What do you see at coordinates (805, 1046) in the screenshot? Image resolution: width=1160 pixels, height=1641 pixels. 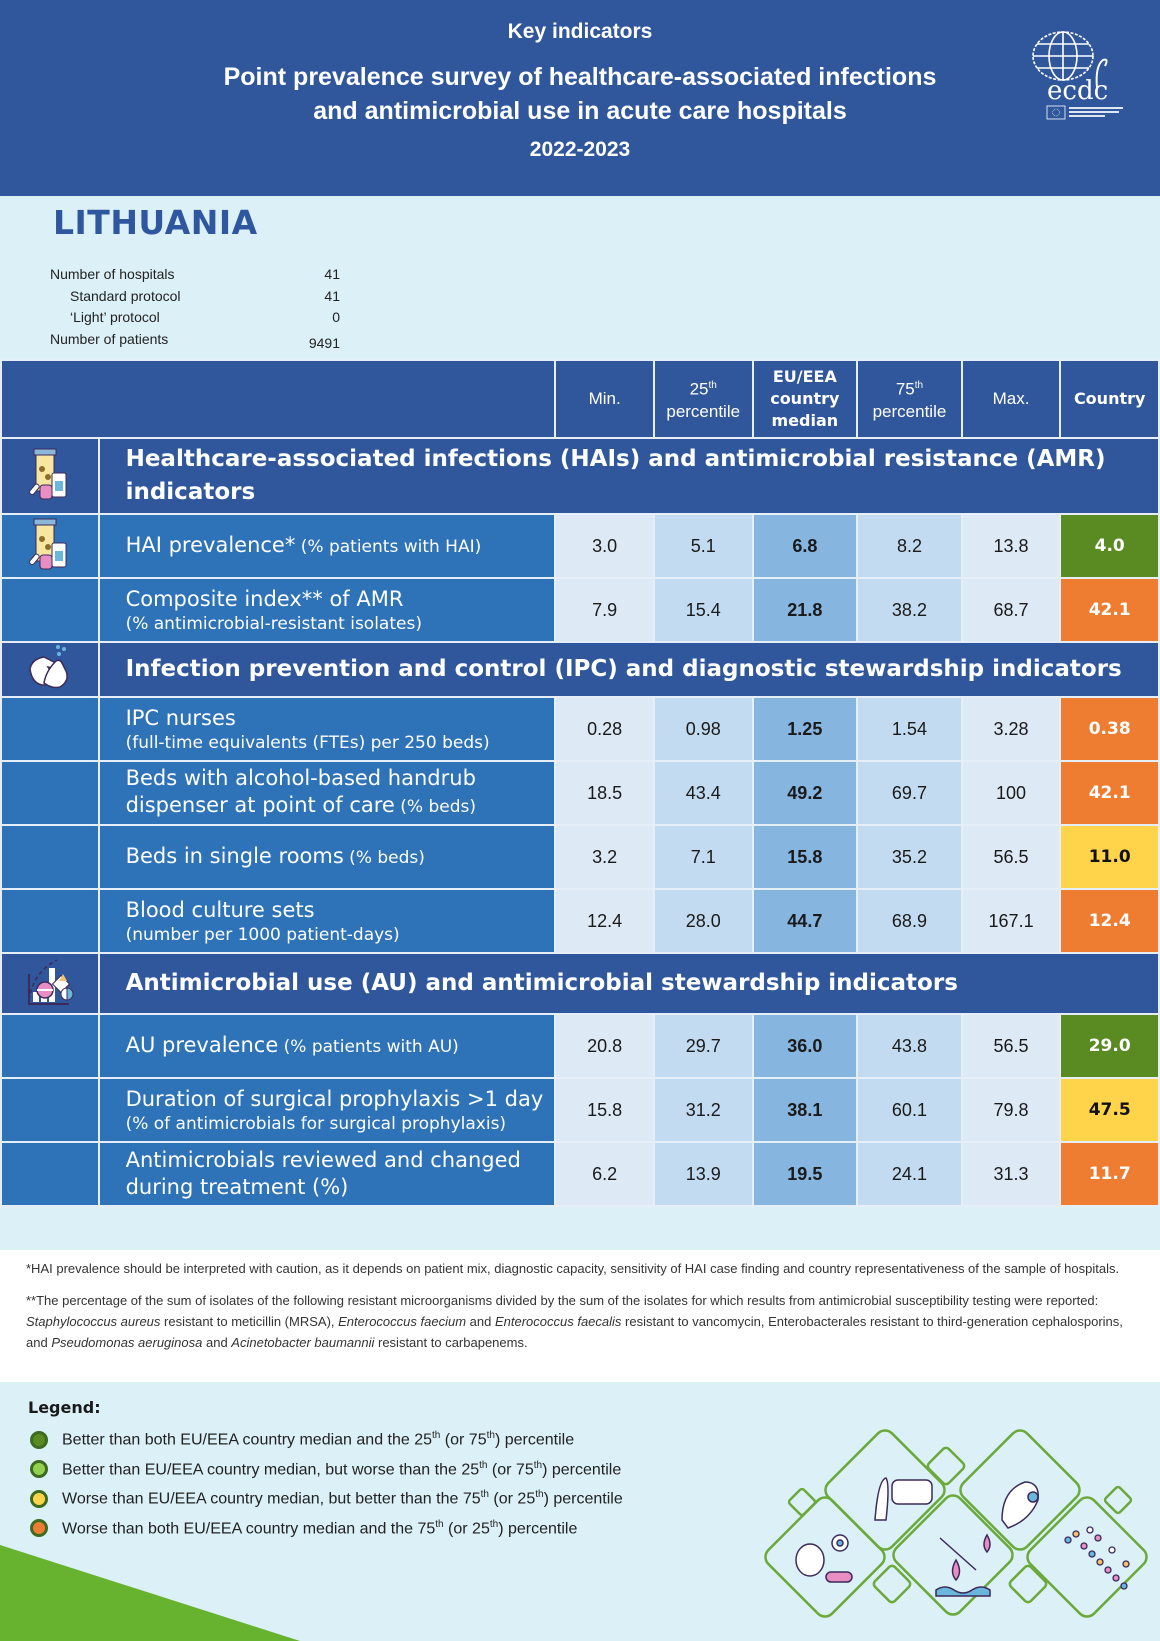 I see `value-eu-median: 36.0` at bounding box center [805, 1046].